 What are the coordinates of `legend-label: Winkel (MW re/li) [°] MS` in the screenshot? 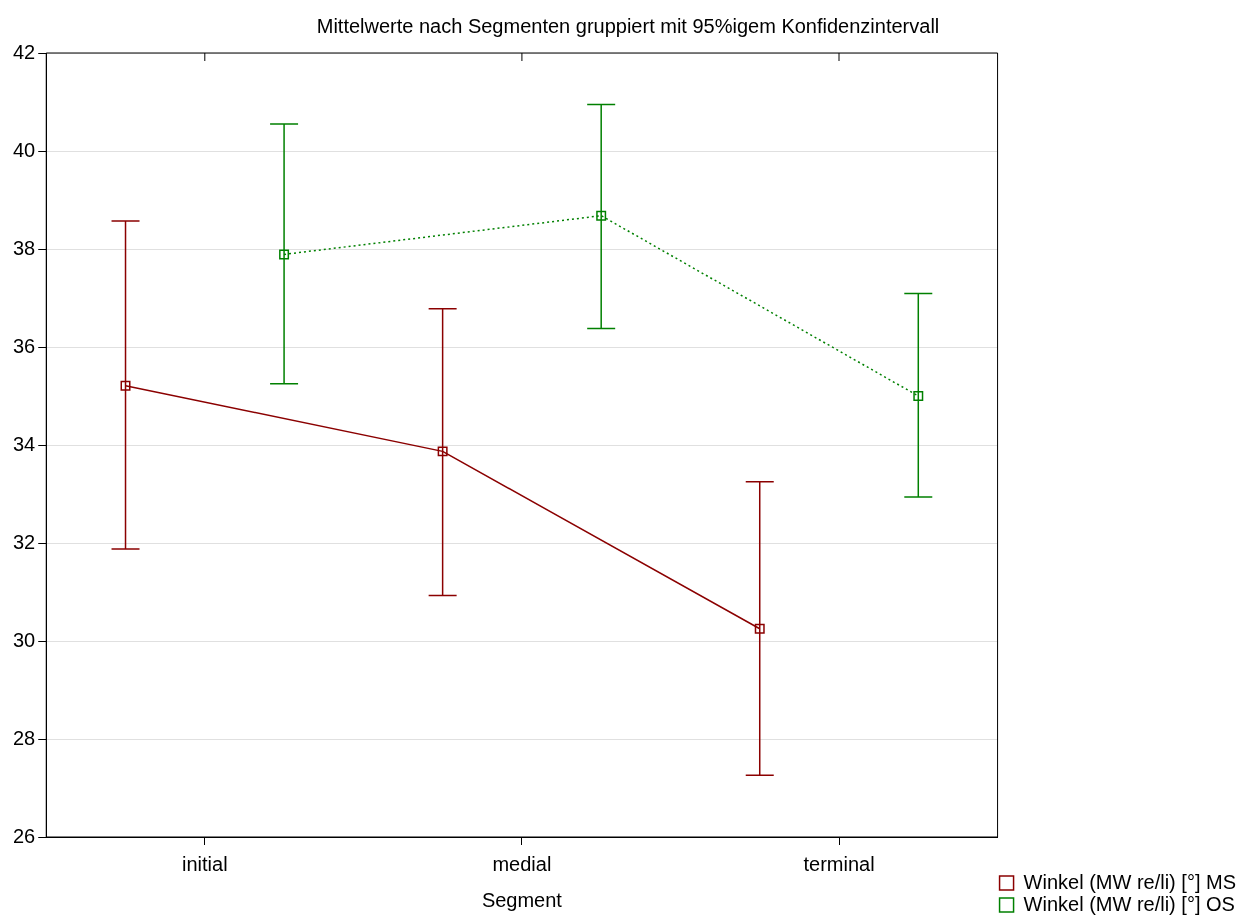 It's located at (1130, 881).